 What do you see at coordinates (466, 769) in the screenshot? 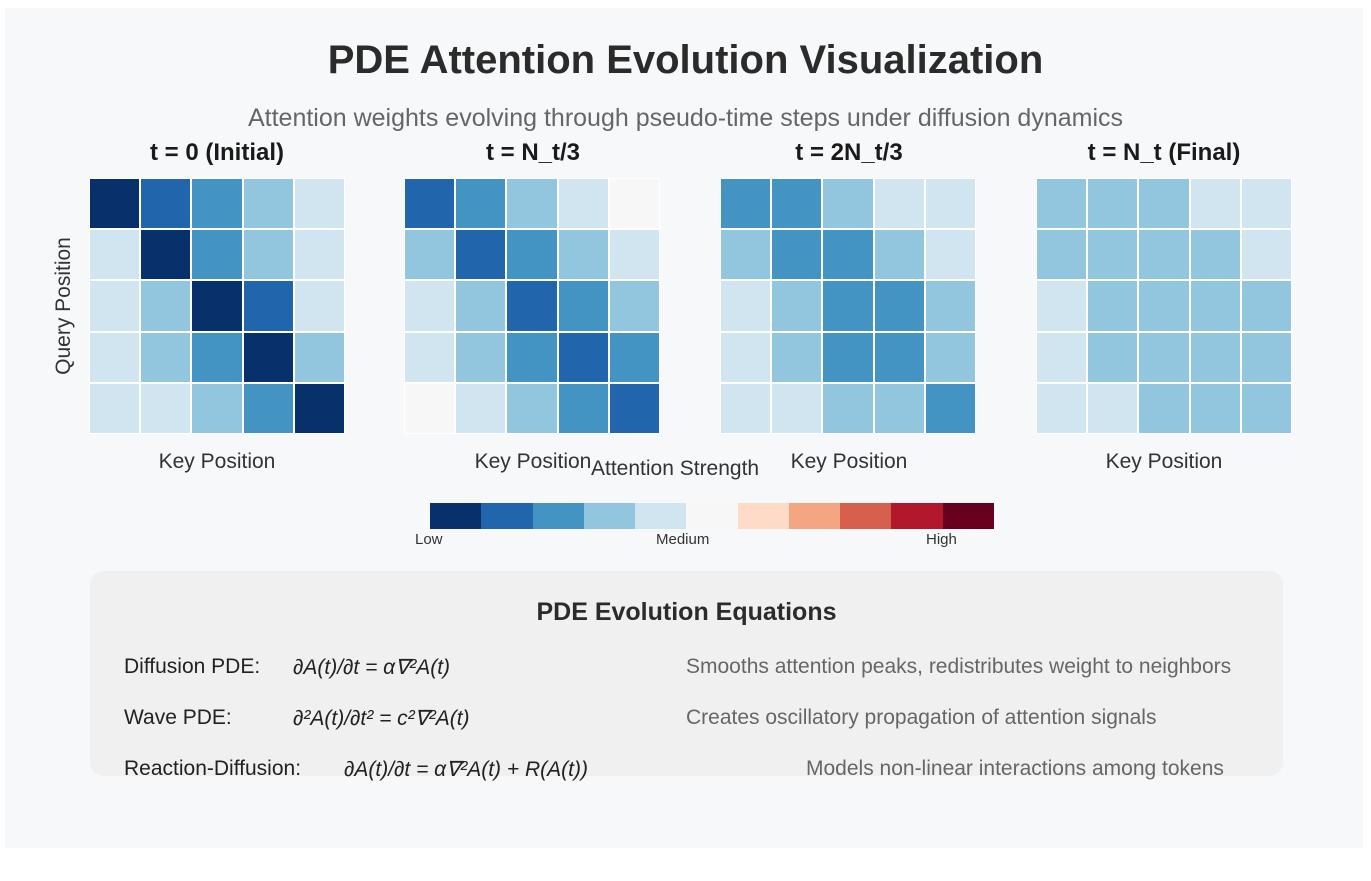
I see `equation-formula-reaction-diffusion: ∂A(t)/∂t = α∇²A(t) + R(A(t))` at bounding box center [466, 769].